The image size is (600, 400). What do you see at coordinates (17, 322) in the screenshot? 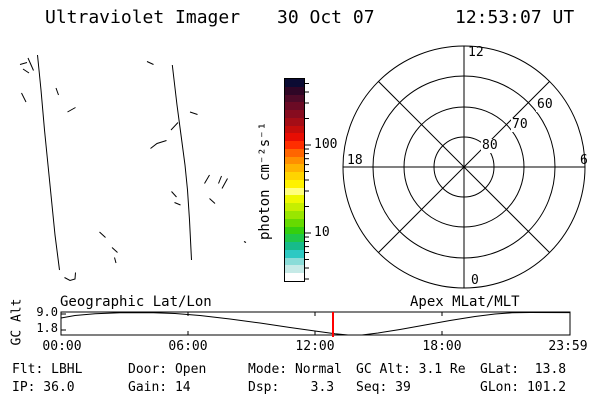
I see `orbit-y-axis-label: GC Alt` at bounding box center [17, 322].